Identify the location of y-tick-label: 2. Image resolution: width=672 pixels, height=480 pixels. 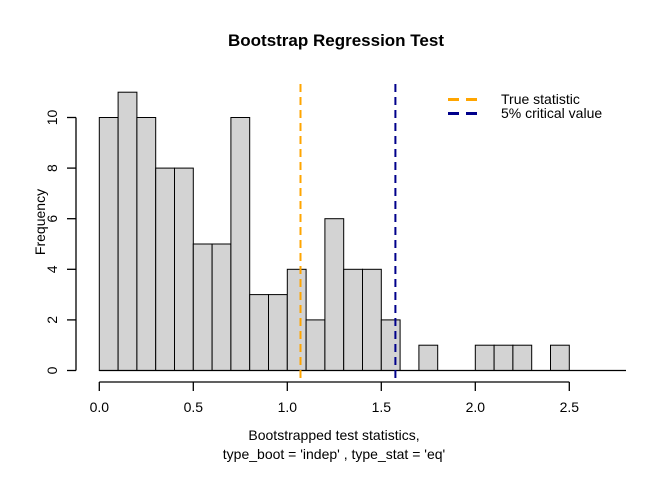
(52, 320).